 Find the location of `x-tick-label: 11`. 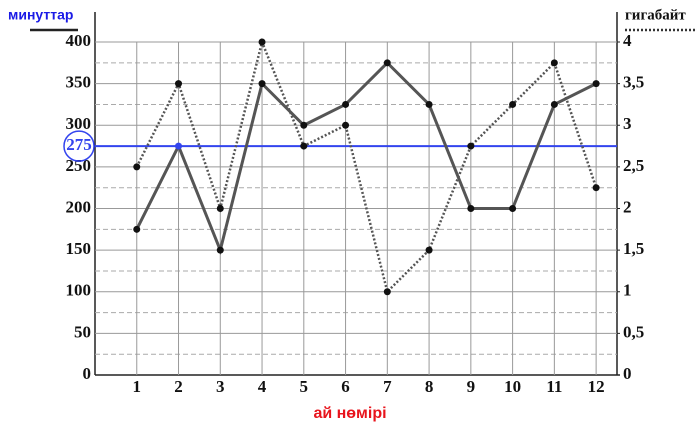

x-tick-label: 11 is located at coordinates (554, 386).